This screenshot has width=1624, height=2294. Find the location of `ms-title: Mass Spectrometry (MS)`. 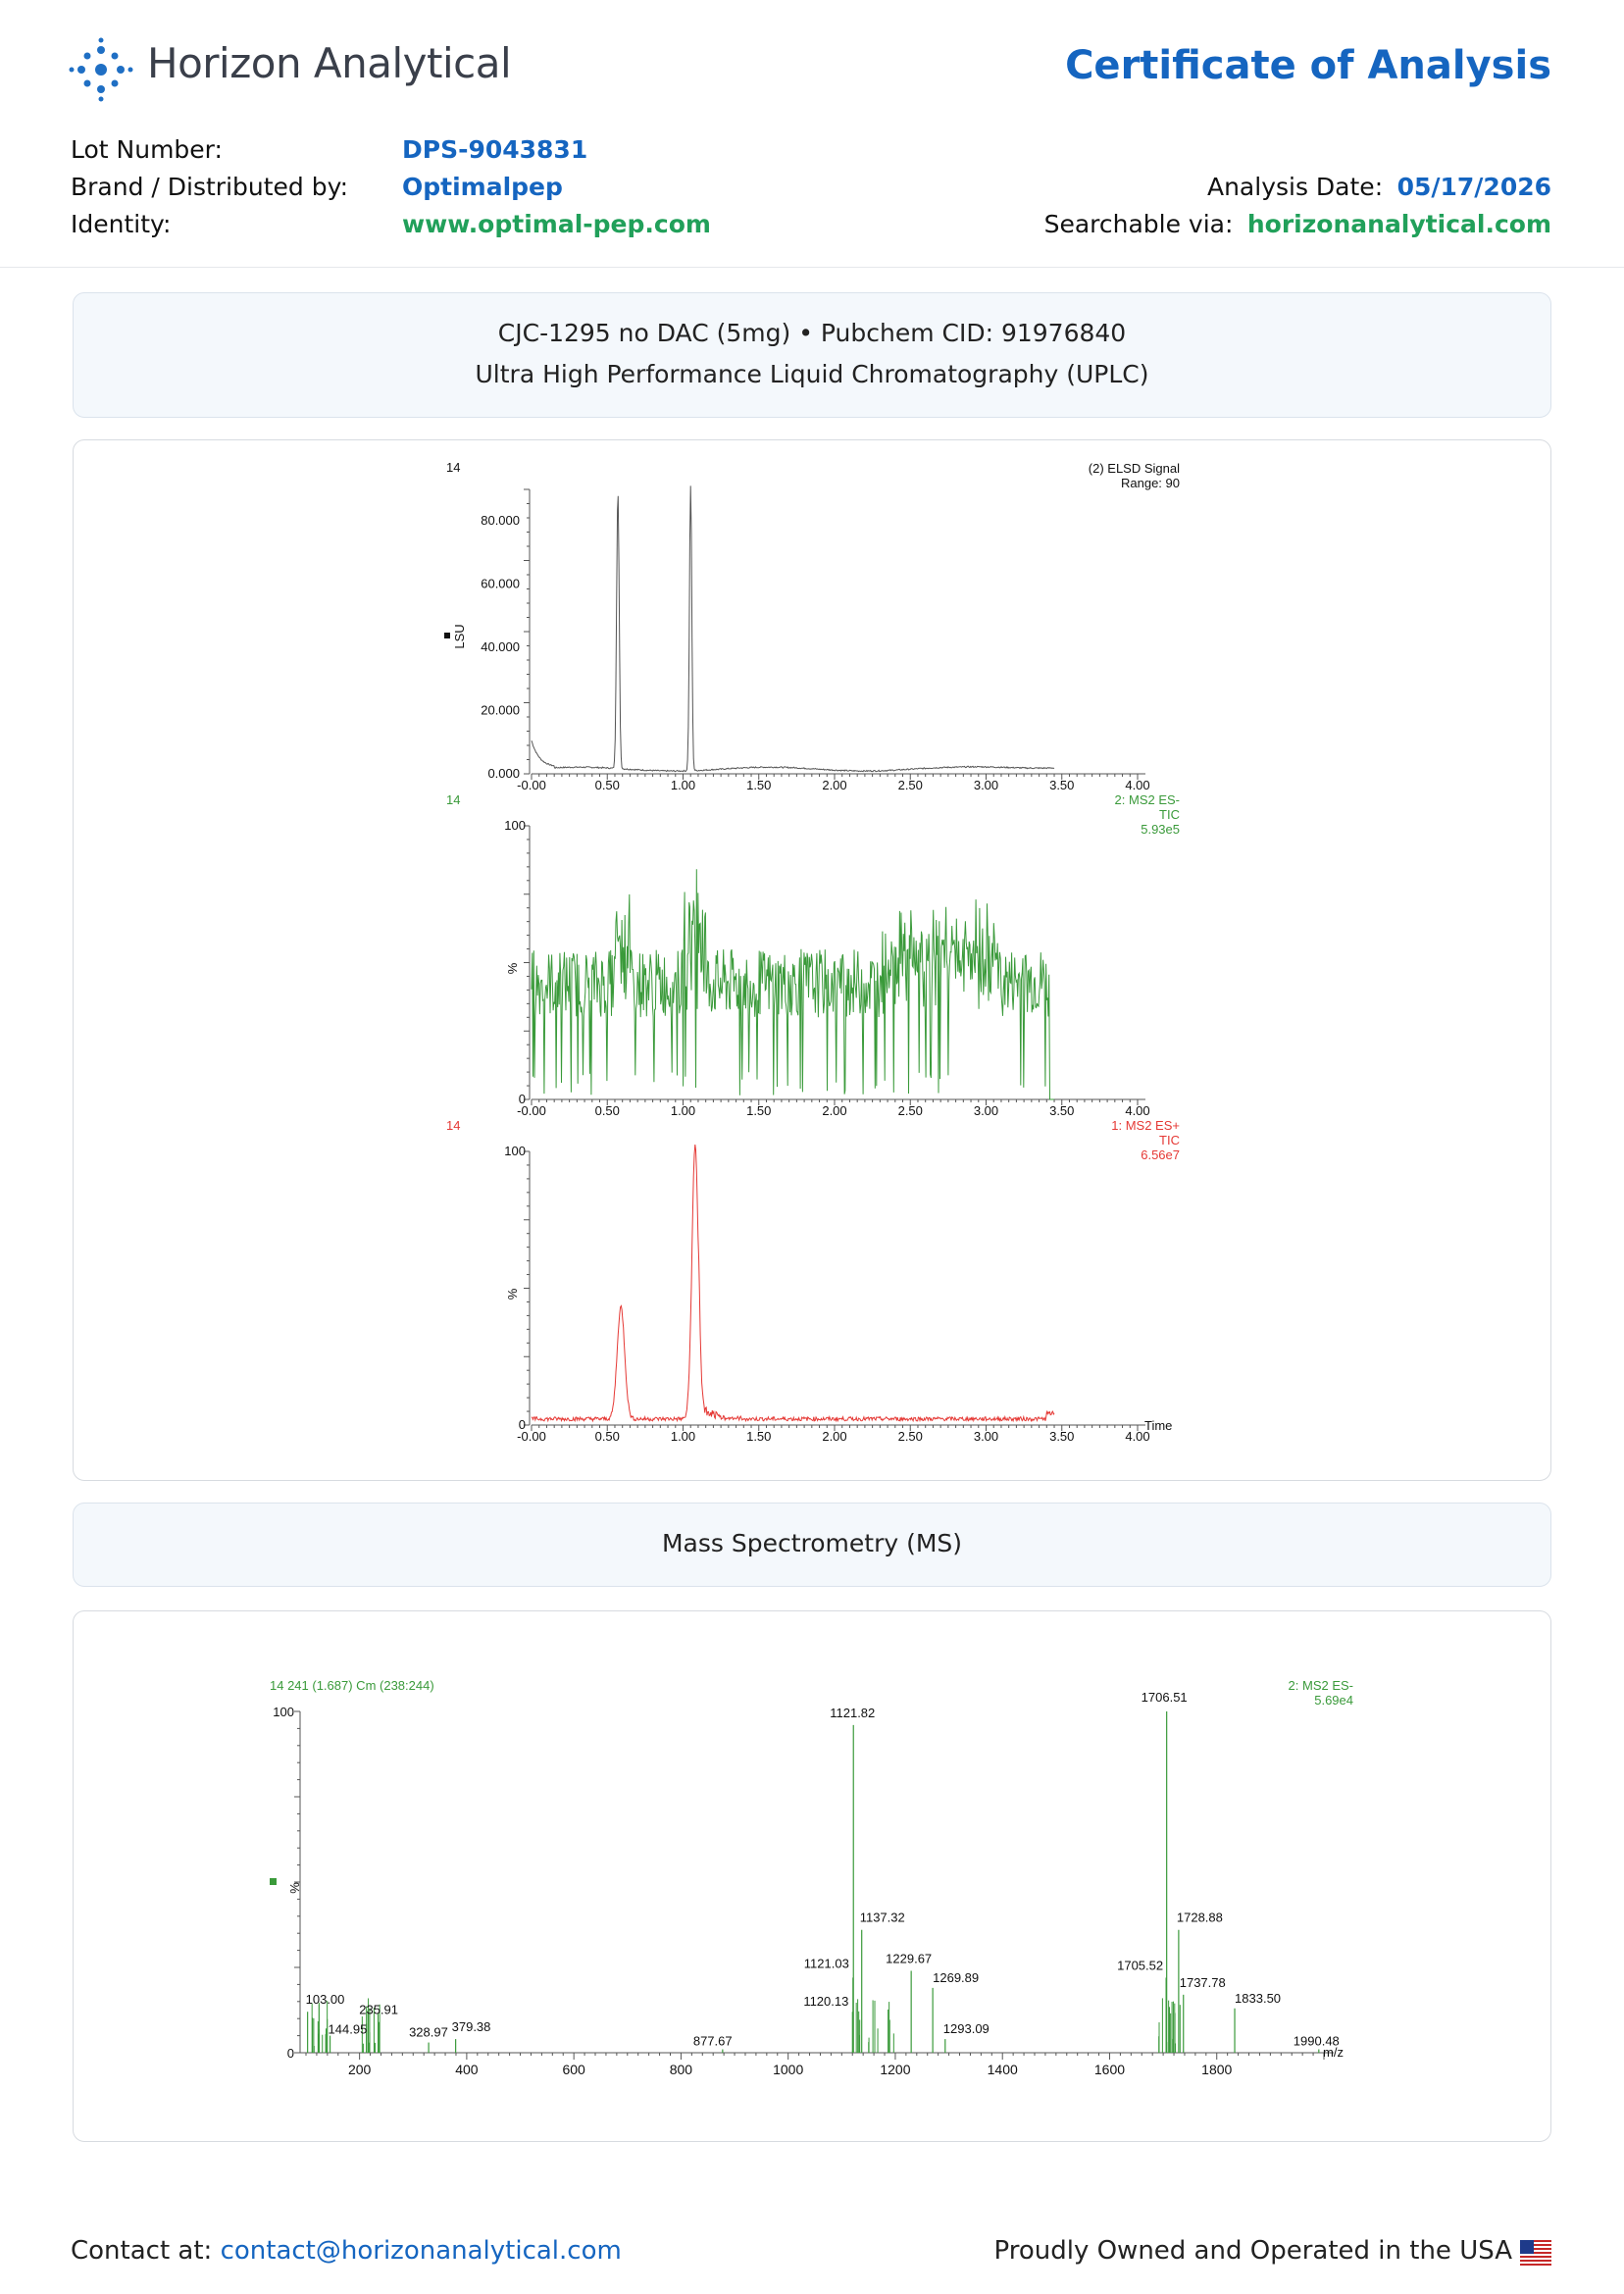

ms-title: Mass Spectrometry (MS) is located at coordinates (812, 1543).